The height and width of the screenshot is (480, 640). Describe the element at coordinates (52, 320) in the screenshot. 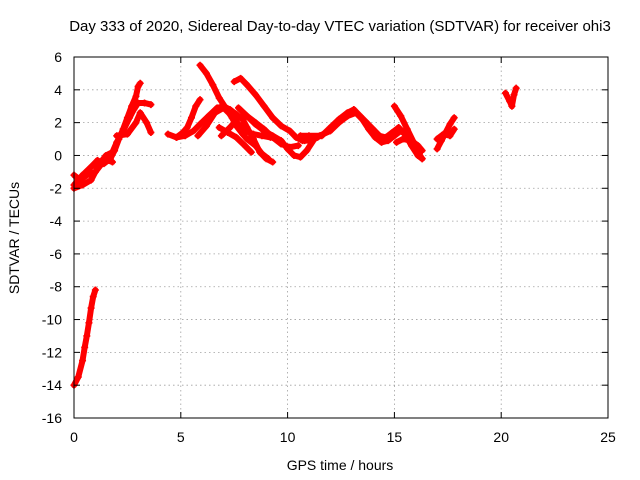

I see `y-tick-label: -10` at that location.